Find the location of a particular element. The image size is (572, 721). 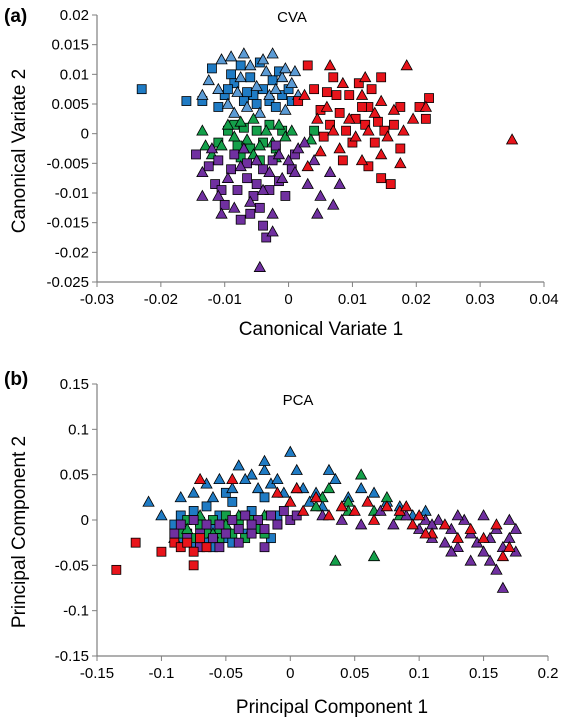

green-square-point is located at coordinates (269, 124).